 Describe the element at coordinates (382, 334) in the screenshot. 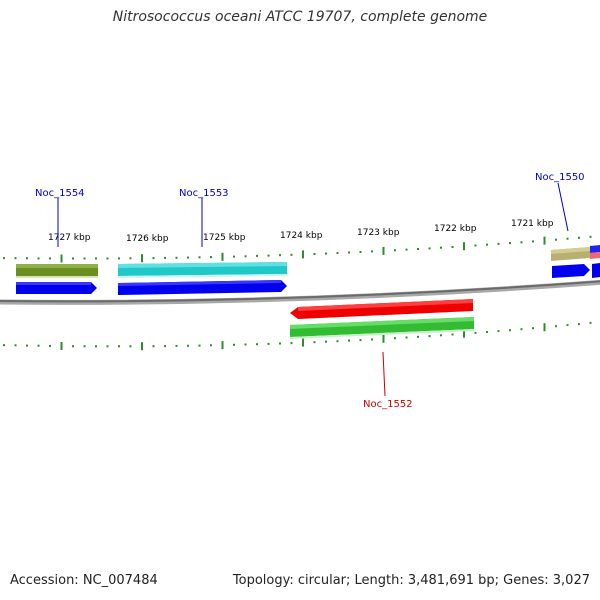

I see `noc1552-green-shadow` at that location.